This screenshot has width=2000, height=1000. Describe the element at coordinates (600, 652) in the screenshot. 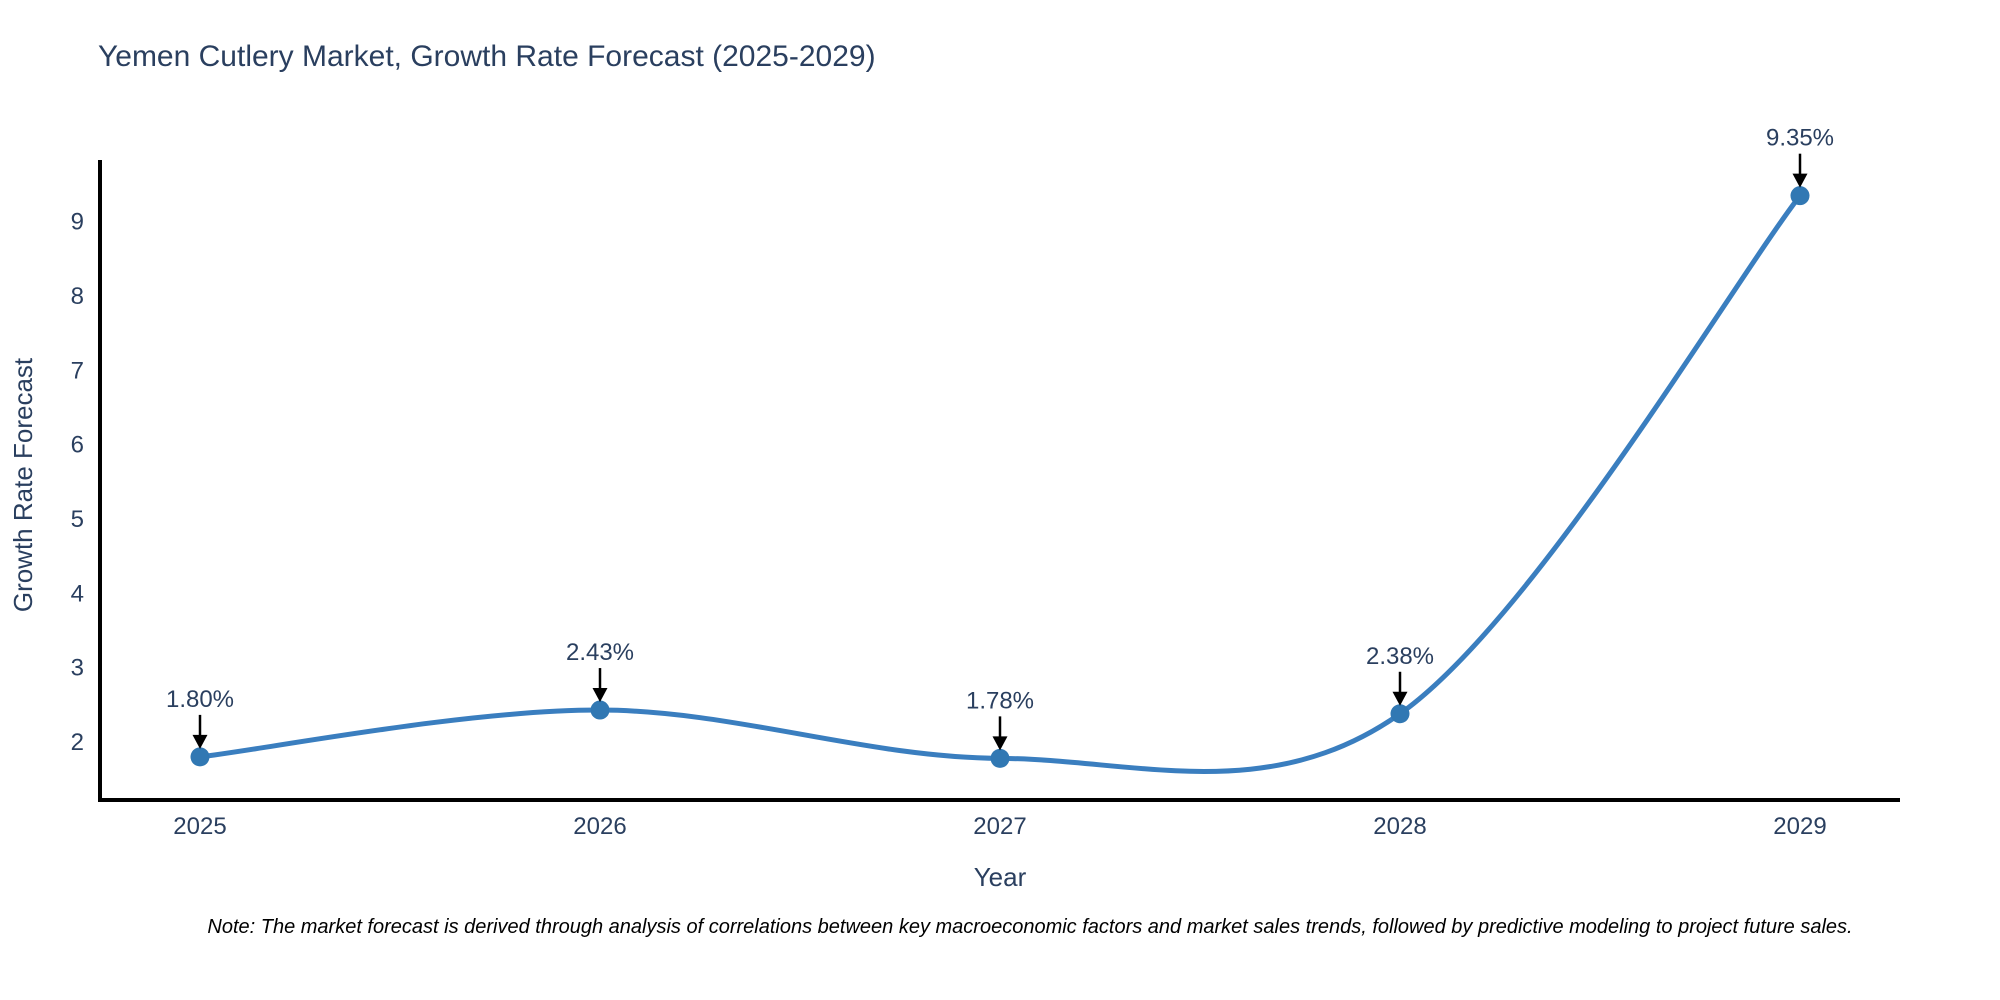

I see `annotation-label: 2.43%` at that location.